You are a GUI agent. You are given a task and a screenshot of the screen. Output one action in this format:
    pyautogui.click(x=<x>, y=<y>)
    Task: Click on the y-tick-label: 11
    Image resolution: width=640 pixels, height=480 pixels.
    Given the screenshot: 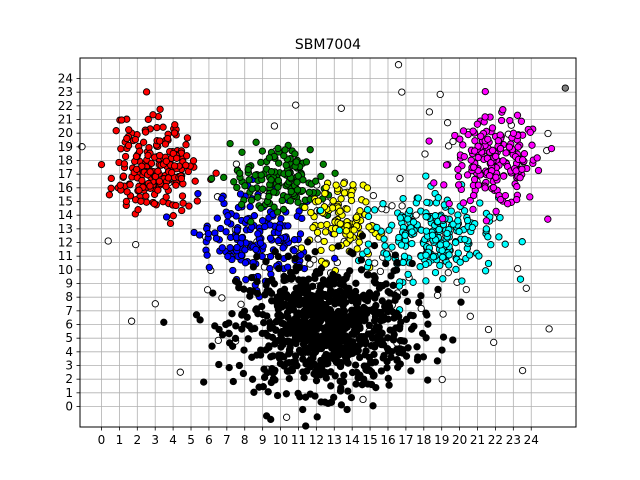 What is the action you would take?
    pyautogui.click(x=65, y=256)
    